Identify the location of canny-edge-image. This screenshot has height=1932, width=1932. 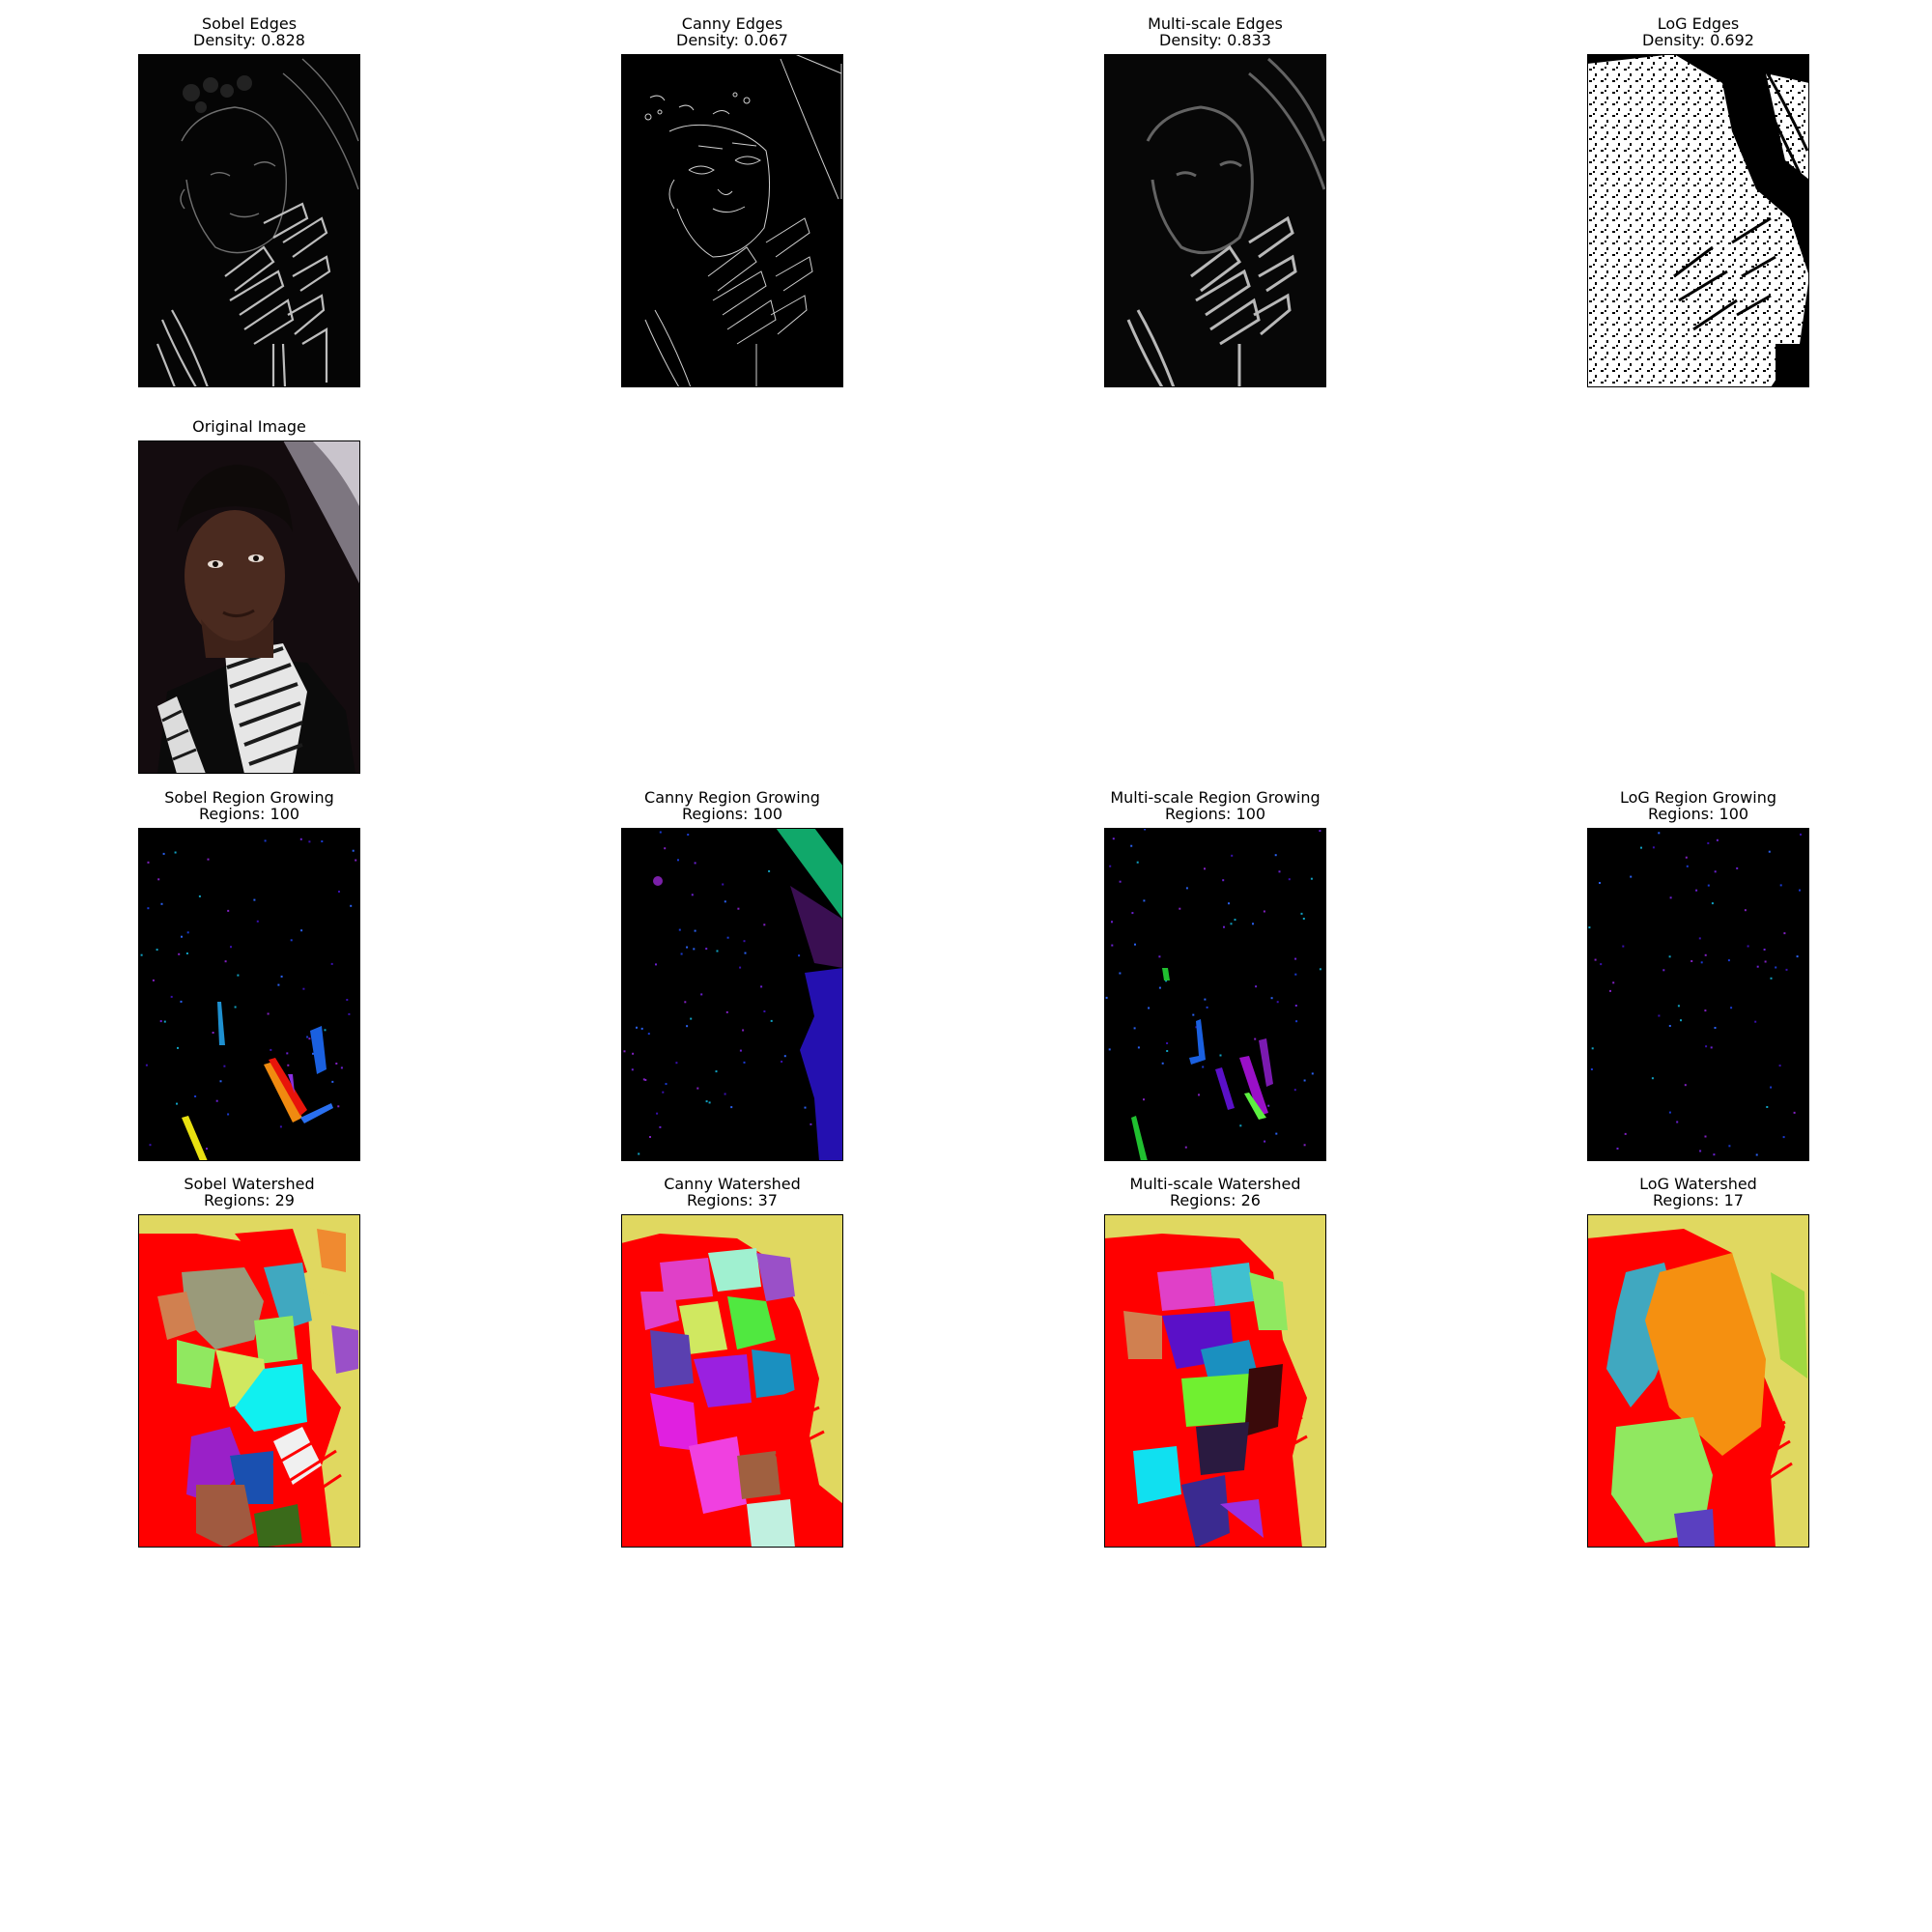
(732, 220).